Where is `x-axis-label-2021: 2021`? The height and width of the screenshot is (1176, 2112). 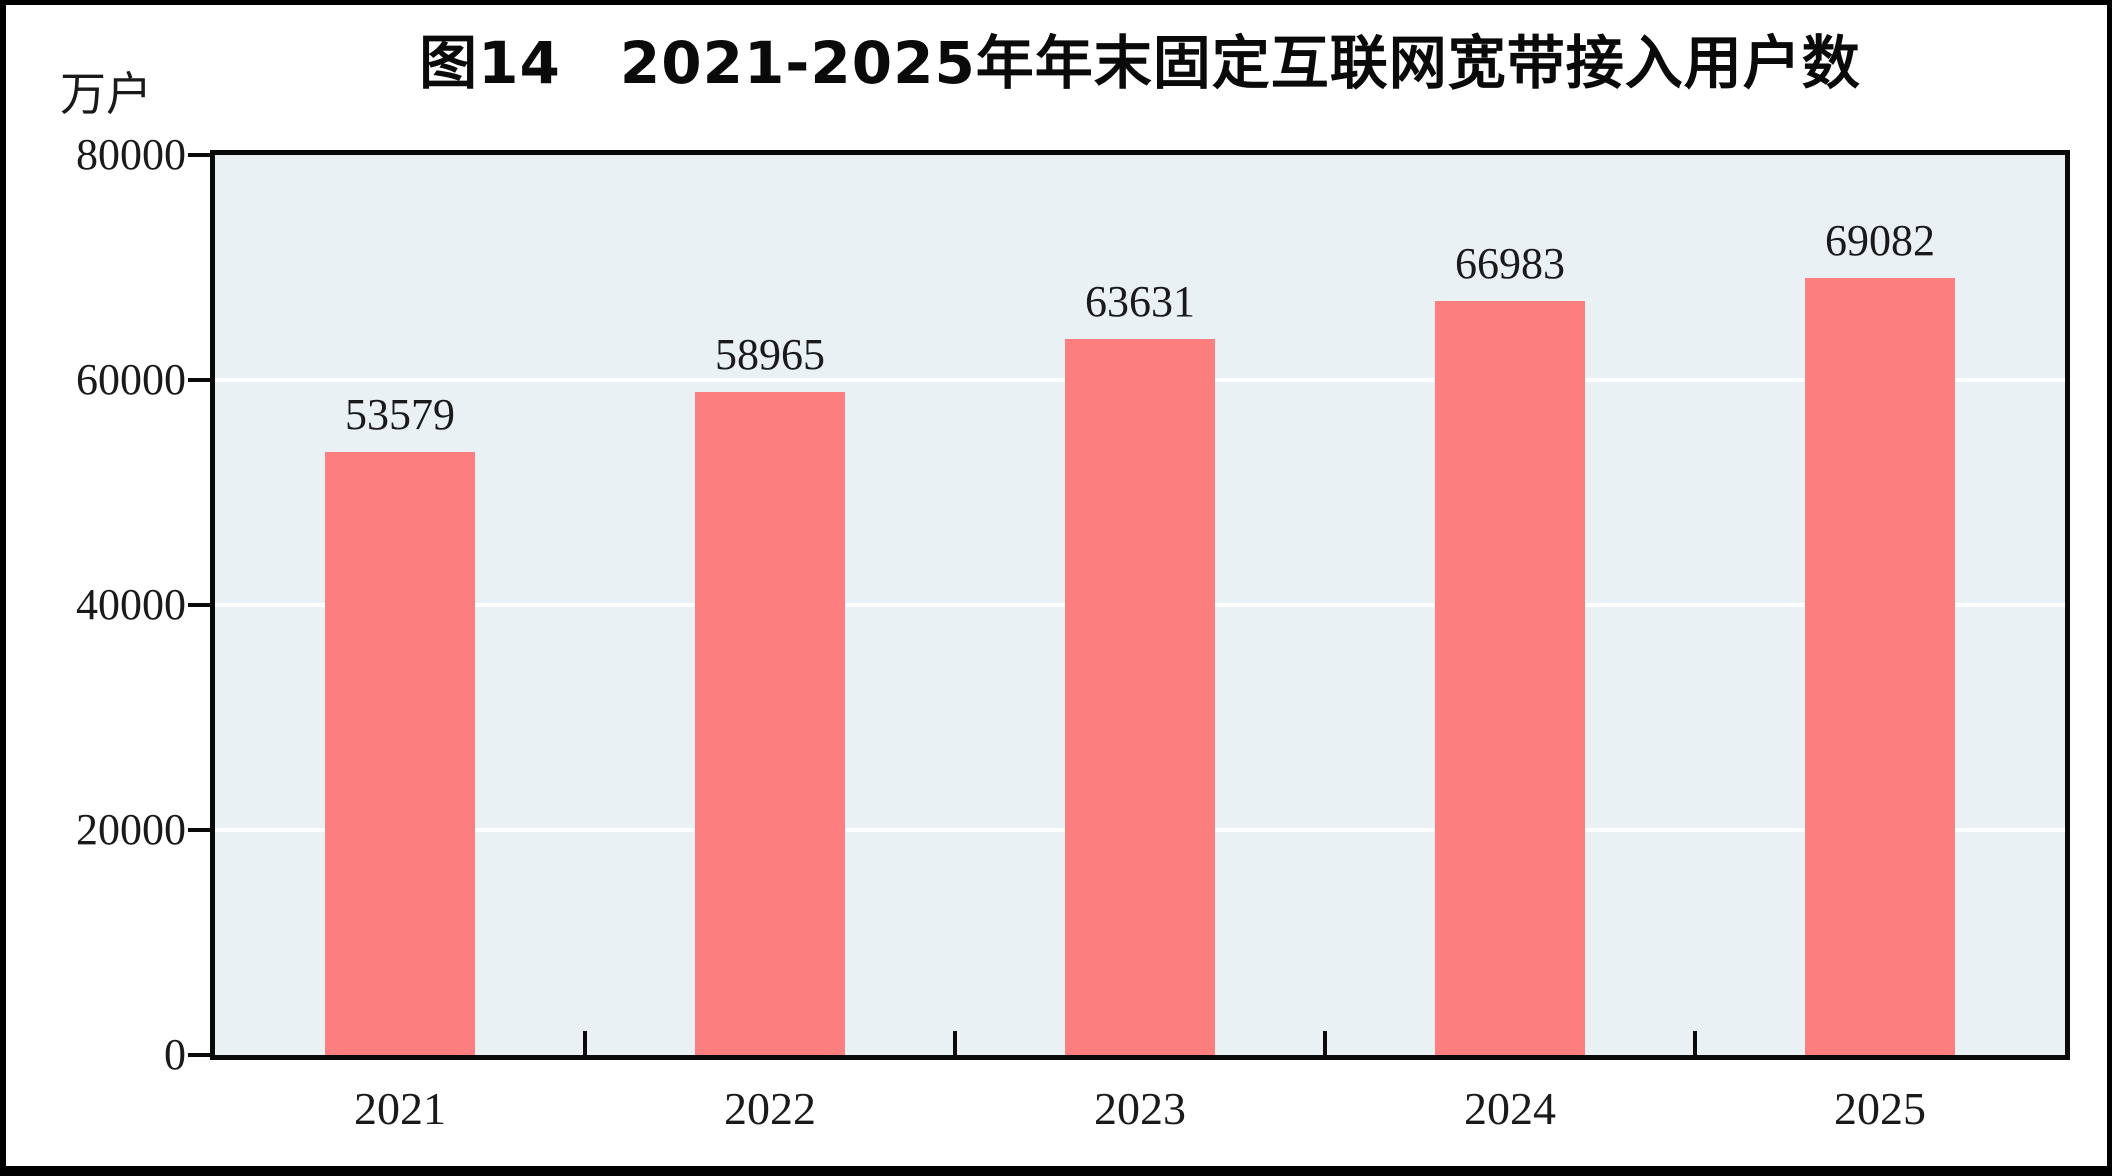
x-axis-label-2021: 2021 is located at coordinates (400, 1108).